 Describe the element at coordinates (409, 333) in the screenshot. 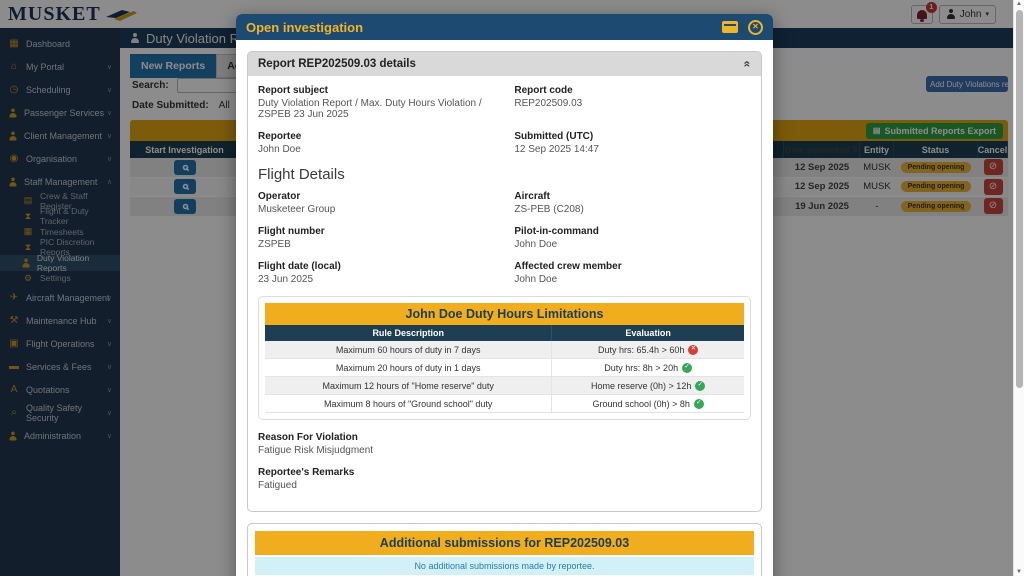

I see `column-rule-description: Rule Description` at that location.